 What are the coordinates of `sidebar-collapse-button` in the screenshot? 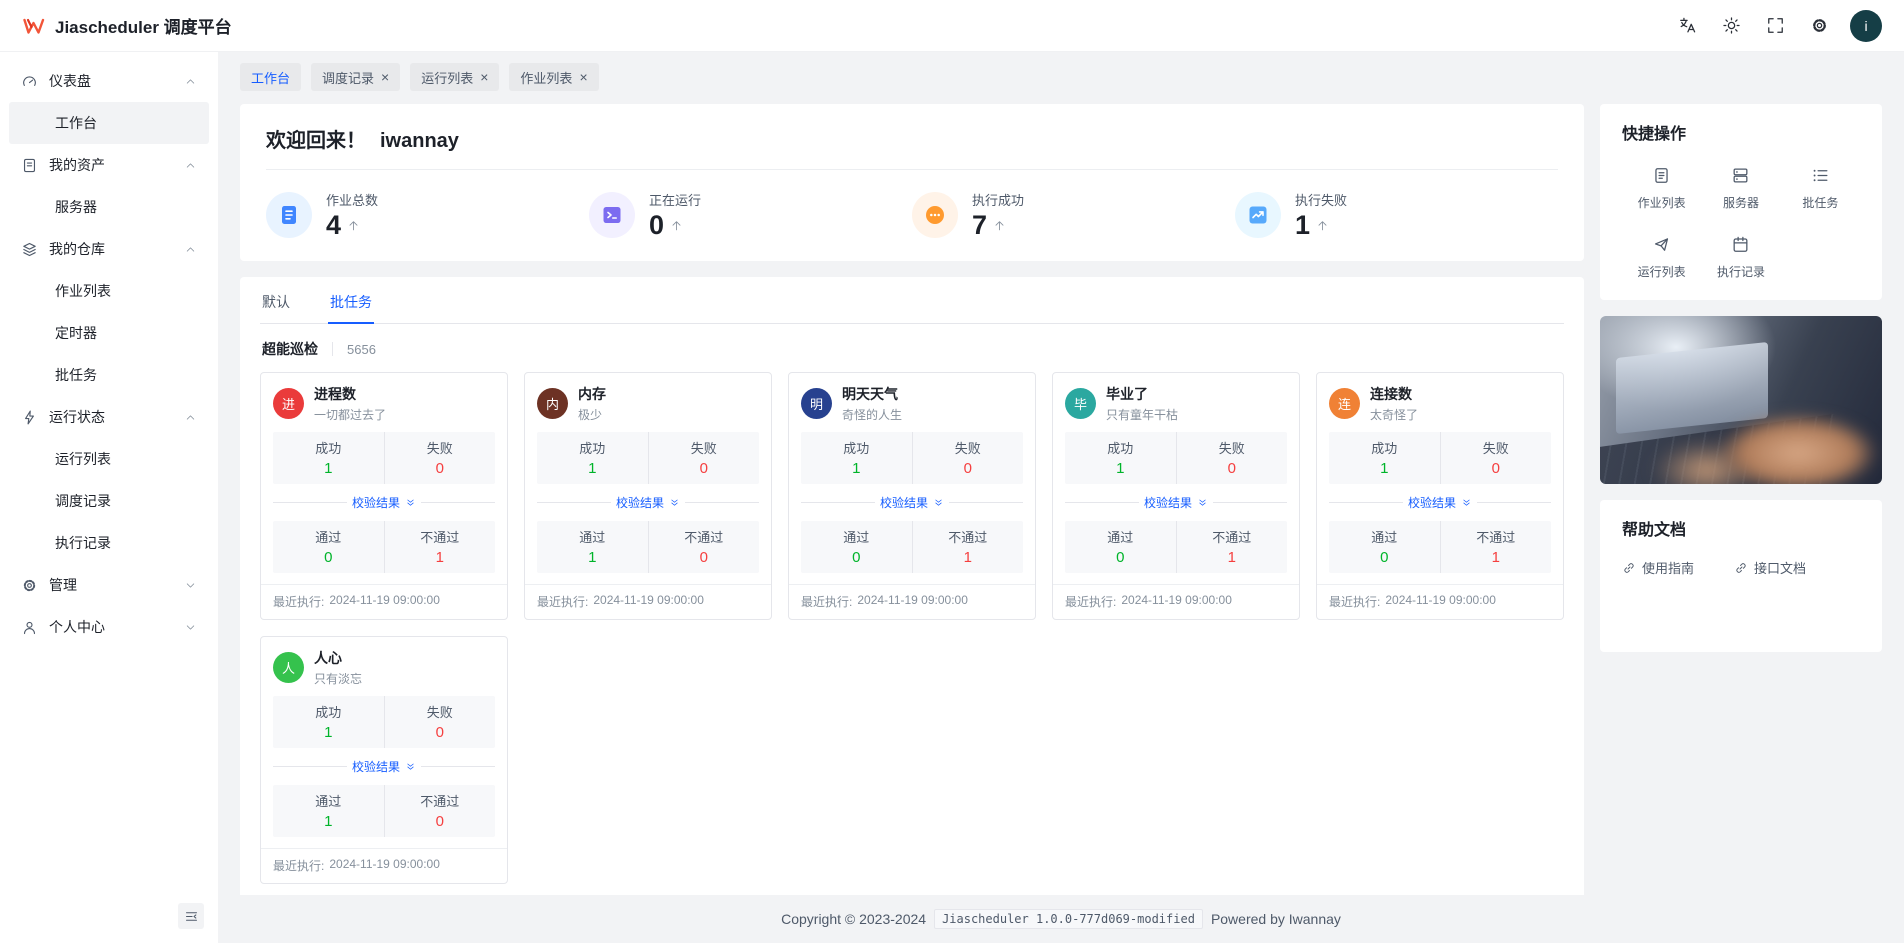 It's located at (191, 916).